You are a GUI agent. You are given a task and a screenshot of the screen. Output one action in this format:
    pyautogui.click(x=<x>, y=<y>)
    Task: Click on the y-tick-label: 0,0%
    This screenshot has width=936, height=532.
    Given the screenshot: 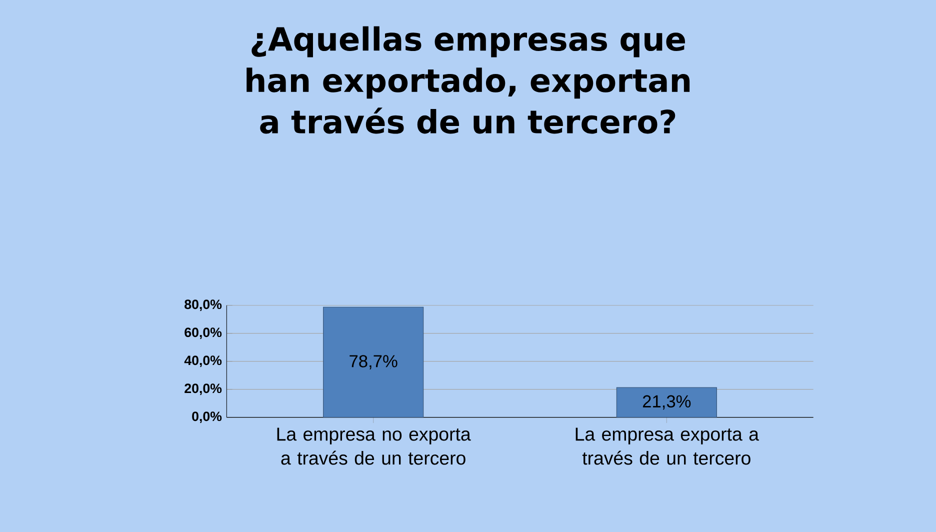 What is the action you would take?
    pyautogui.click(x=207, y=418)
    